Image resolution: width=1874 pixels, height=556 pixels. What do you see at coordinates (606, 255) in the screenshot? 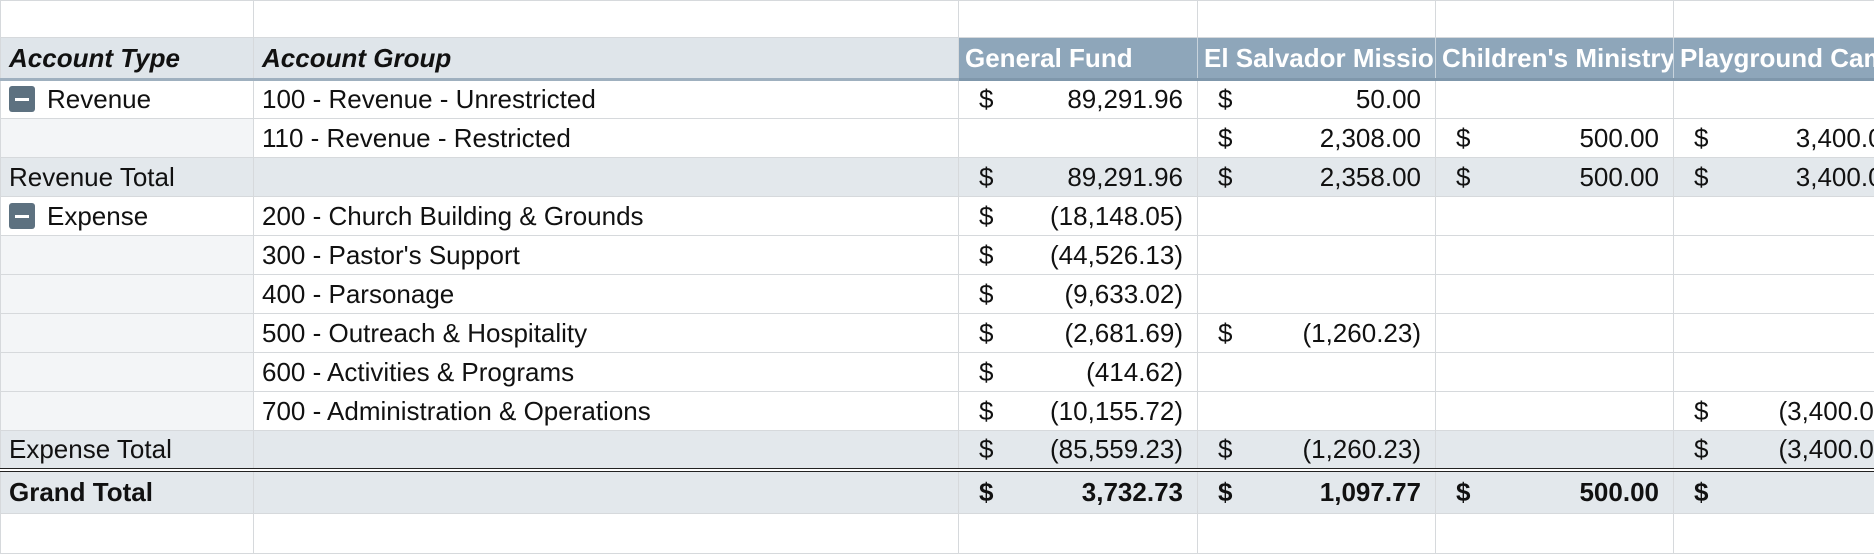
I see `label-cell: 300 - Pastor's Support` at bounding box center [606, 255].